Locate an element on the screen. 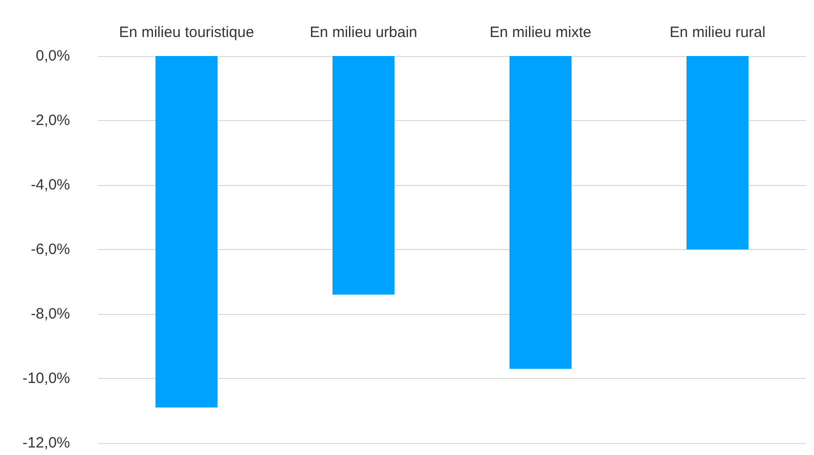 This screenshot has height=455, width=814. x-tick-label: En milieu rural is located at coordinates (718, 32).